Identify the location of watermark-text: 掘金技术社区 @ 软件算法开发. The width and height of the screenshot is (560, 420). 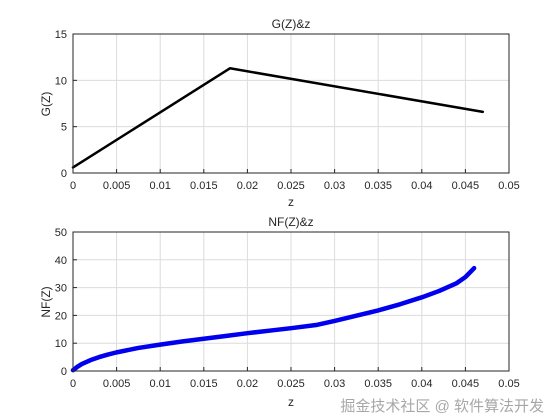
(442, 406).